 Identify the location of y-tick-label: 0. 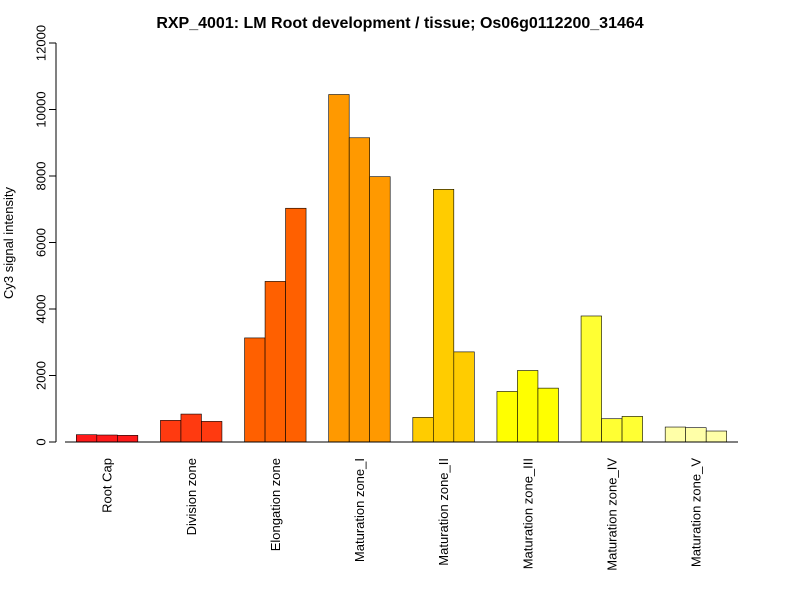
(41, 441).